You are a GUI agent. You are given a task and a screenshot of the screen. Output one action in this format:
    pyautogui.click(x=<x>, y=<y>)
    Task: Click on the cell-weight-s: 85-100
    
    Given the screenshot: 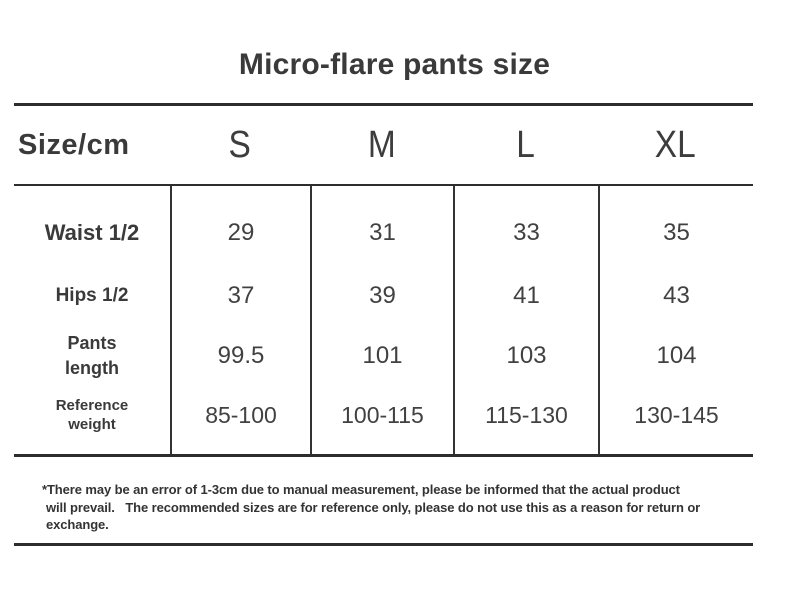 What is the action you would take?
    pyautogui.click(x=240, y=421)
    